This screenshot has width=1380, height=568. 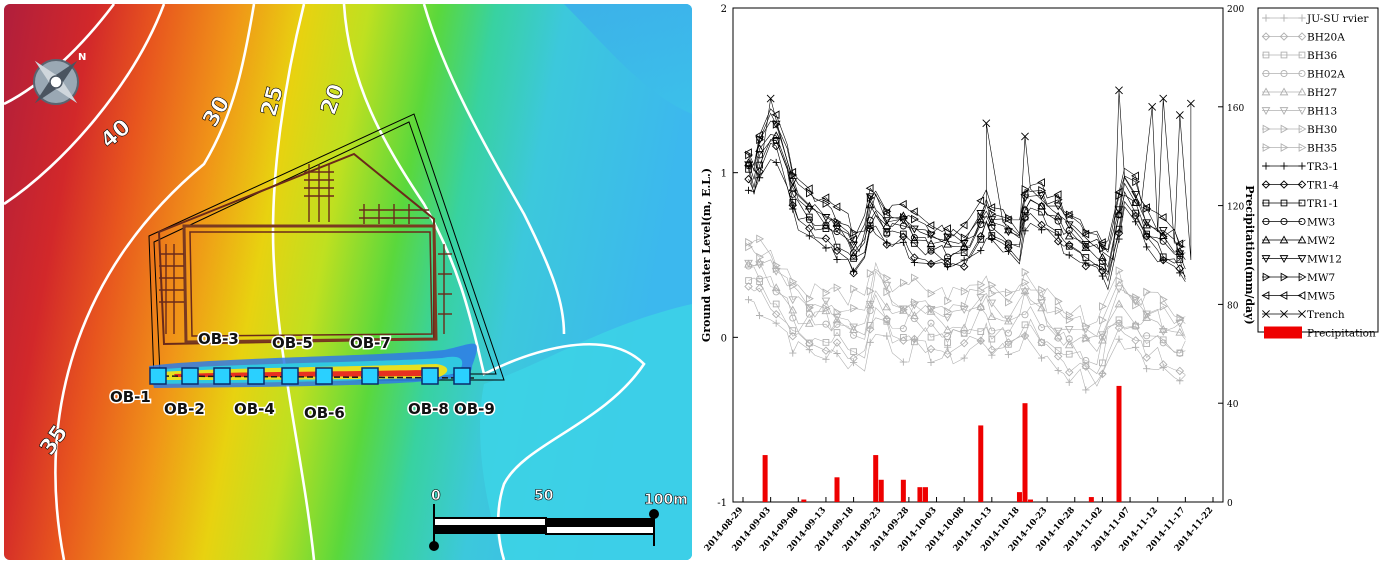 What do you see at coordinates (82, 57) in the screenshot?
I see `compass-north-label: N` at bounding box center [82, 57].